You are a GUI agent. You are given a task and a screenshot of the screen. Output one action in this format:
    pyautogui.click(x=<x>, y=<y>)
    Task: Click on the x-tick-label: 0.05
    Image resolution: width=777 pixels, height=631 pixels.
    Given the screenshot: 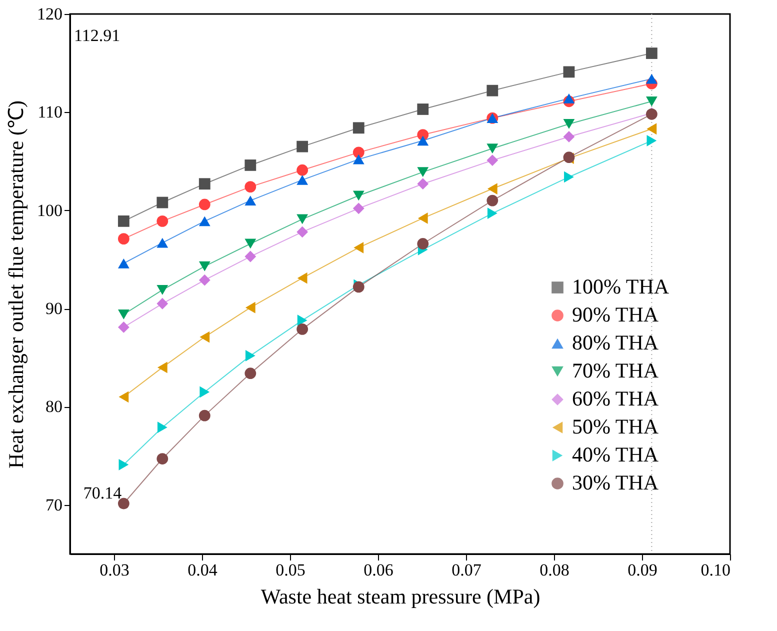 What is the action you would take?
    pyautogui.click(x=291, y=570)
    